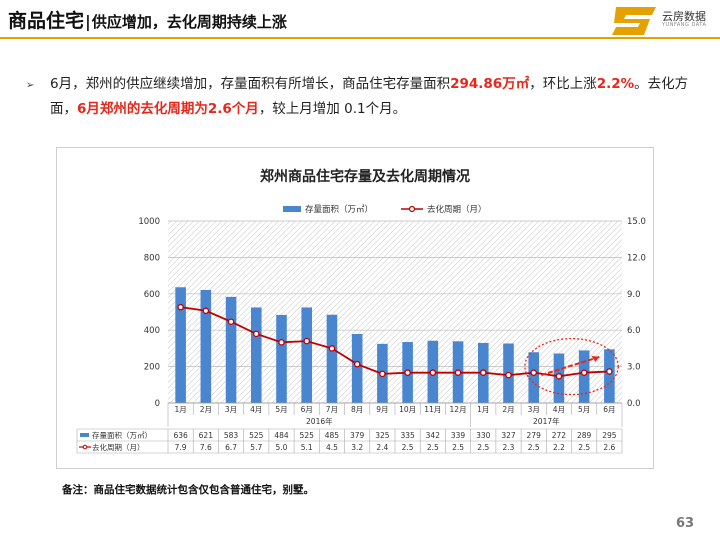  I want to click on x-tick-label: 7月, so click(332, 409).